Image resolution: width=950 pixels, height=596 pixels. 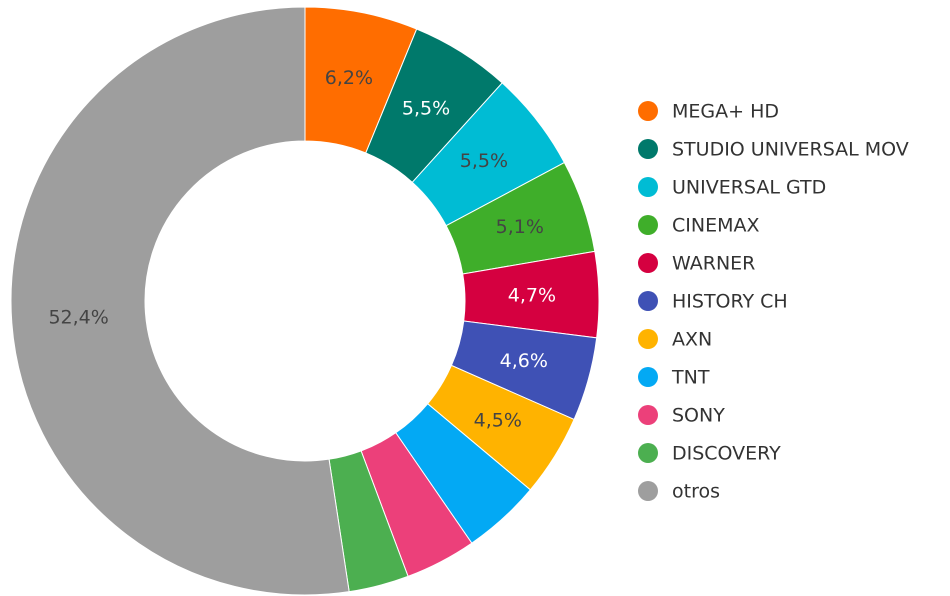 I want to click on legend-label: otros, so click(x=696, y=492).